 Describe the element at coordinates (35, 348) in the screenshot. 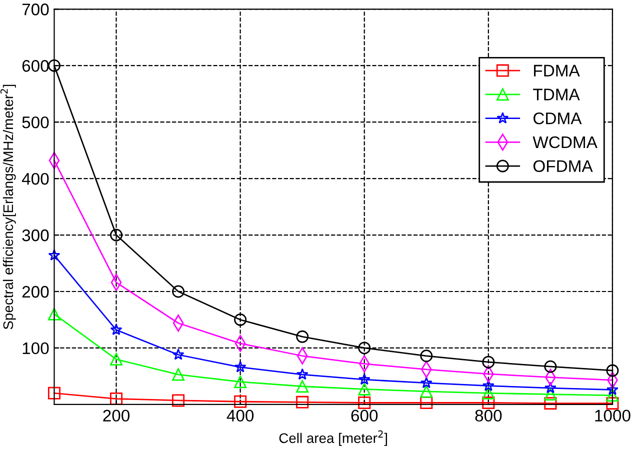

I see `y-tick-label: 100` at that location.